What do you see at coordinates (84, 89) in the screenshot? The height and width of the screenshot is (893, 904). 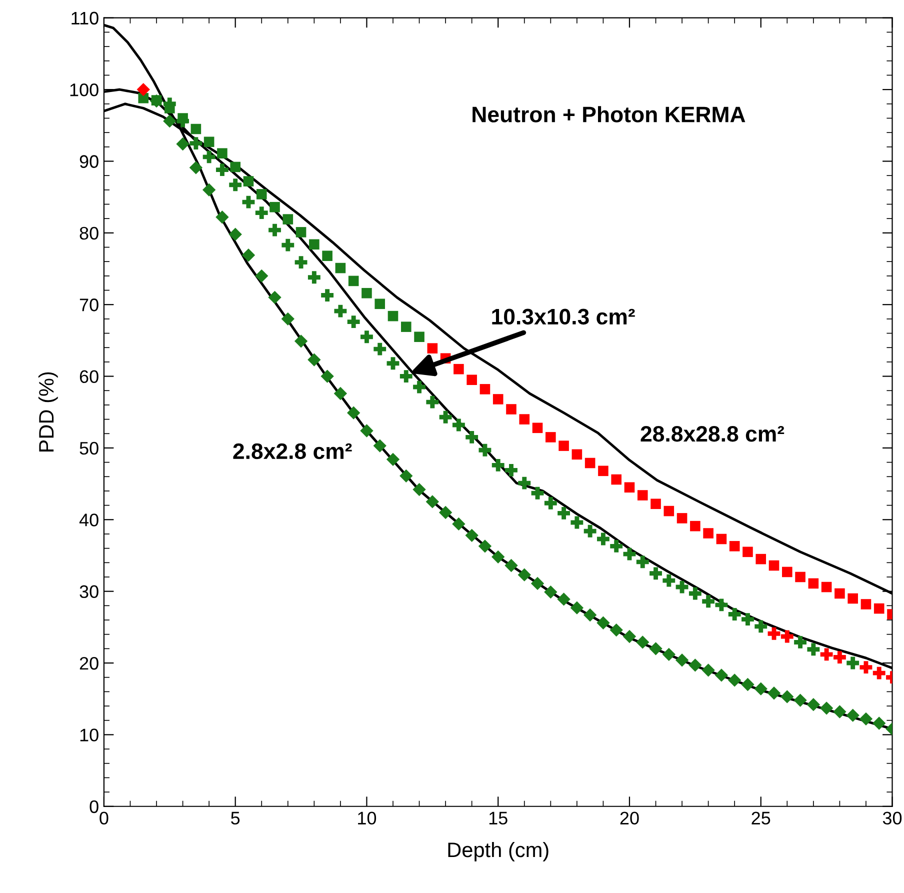 I see `y-tick-label: 100` at bounding box center [84, 89].